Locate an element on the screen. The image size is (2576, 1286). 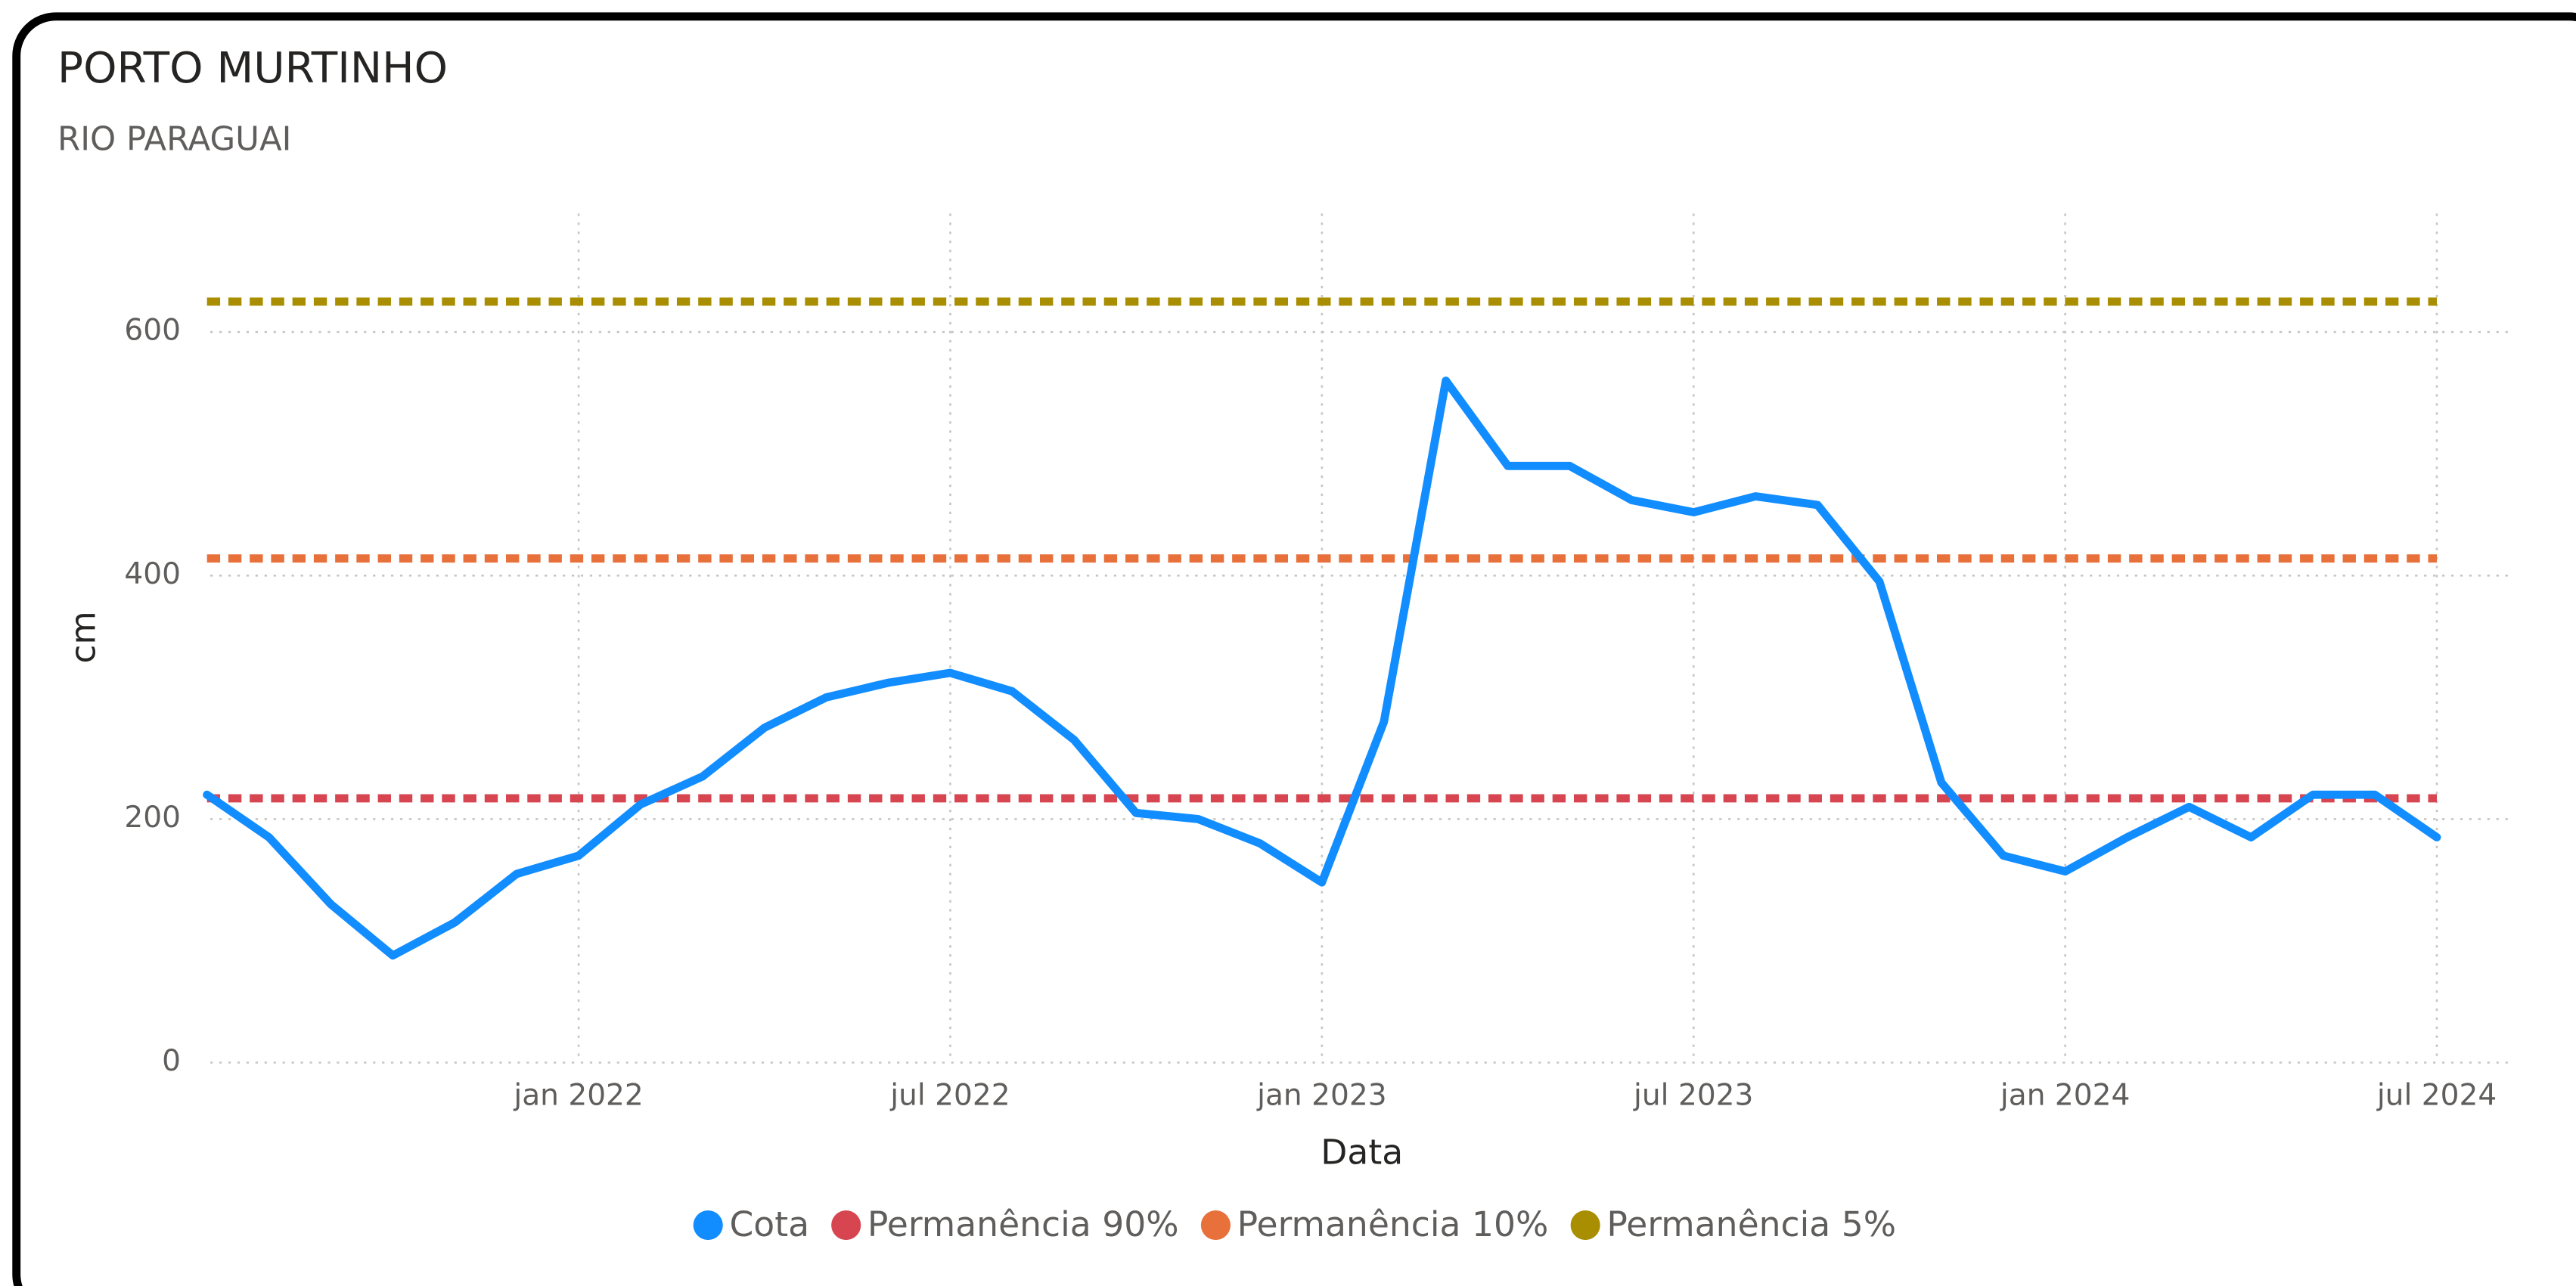
legend-label: Permanência 5% is located at coordinates (1751, 1224).